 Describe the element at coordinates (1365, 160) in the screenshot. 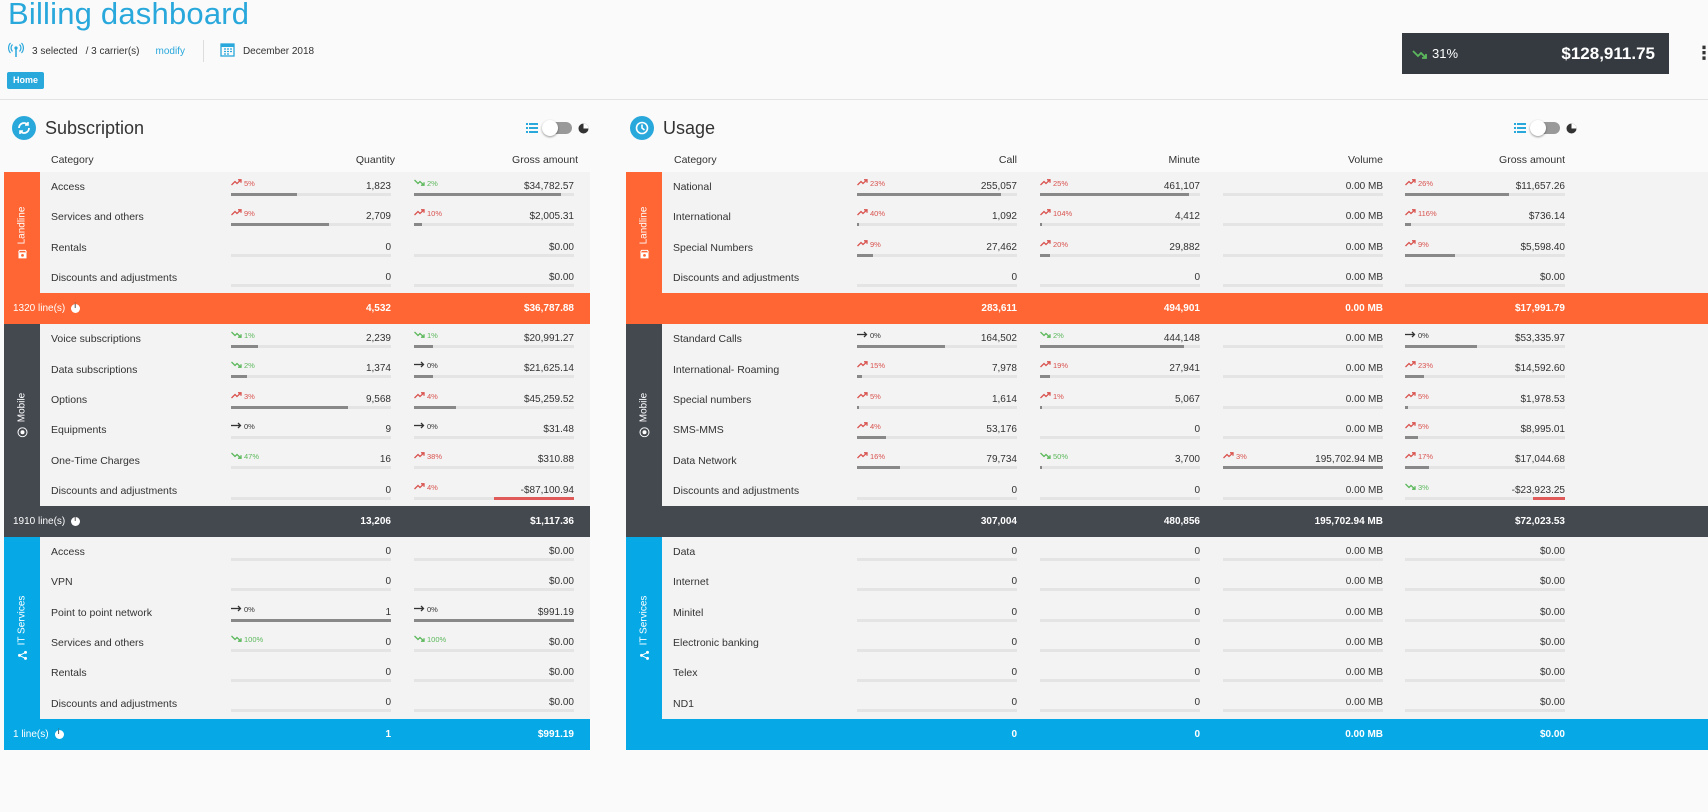

I see `col-volume: Volume` at that location.